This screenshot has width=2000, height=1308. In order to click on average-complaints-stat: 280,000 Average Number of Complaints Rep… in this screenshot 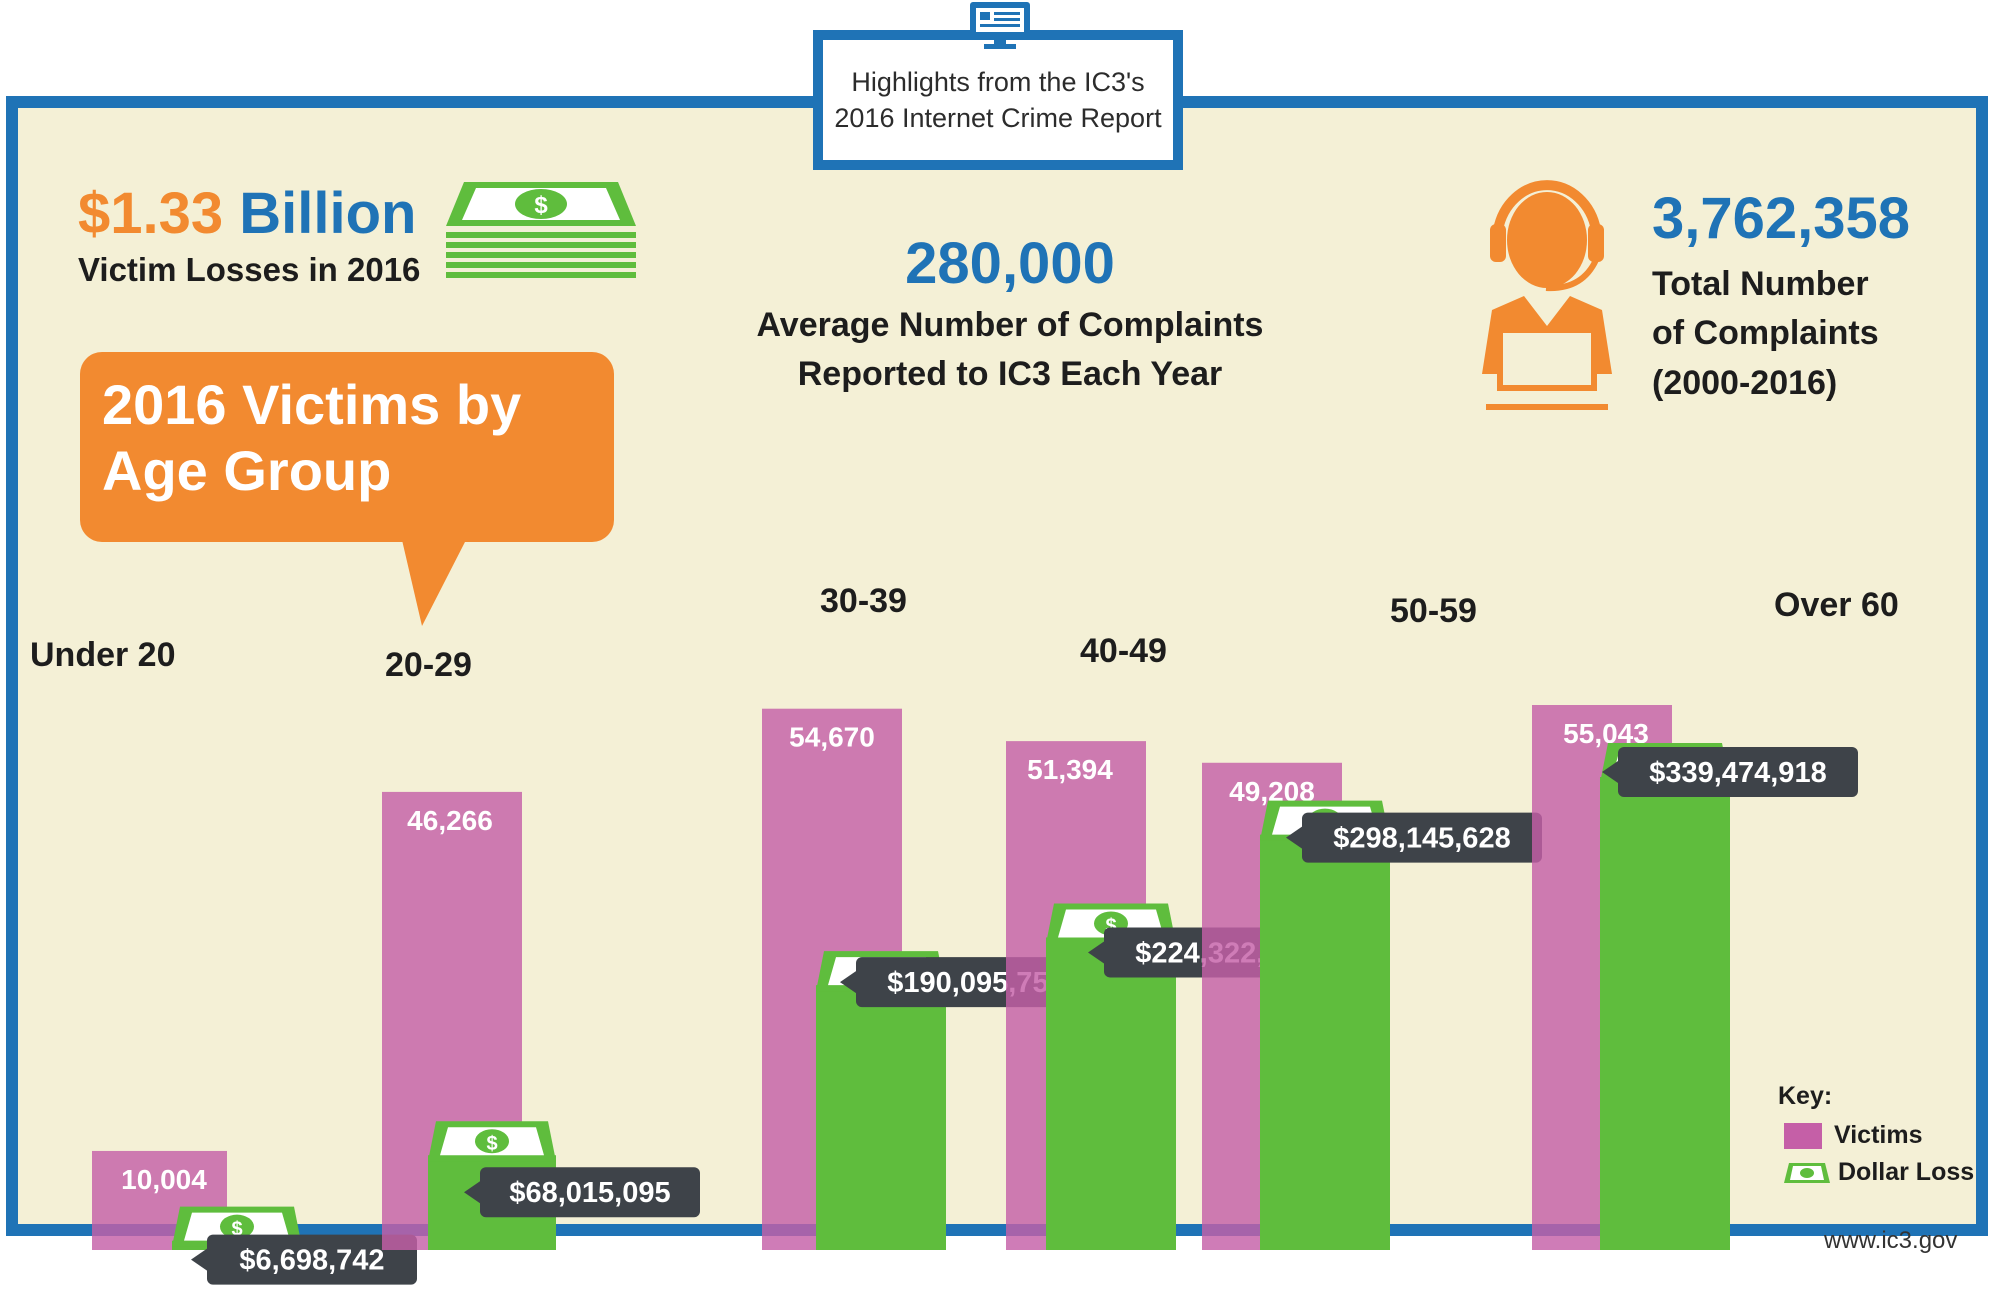, I will do `click(1010, 315)`.